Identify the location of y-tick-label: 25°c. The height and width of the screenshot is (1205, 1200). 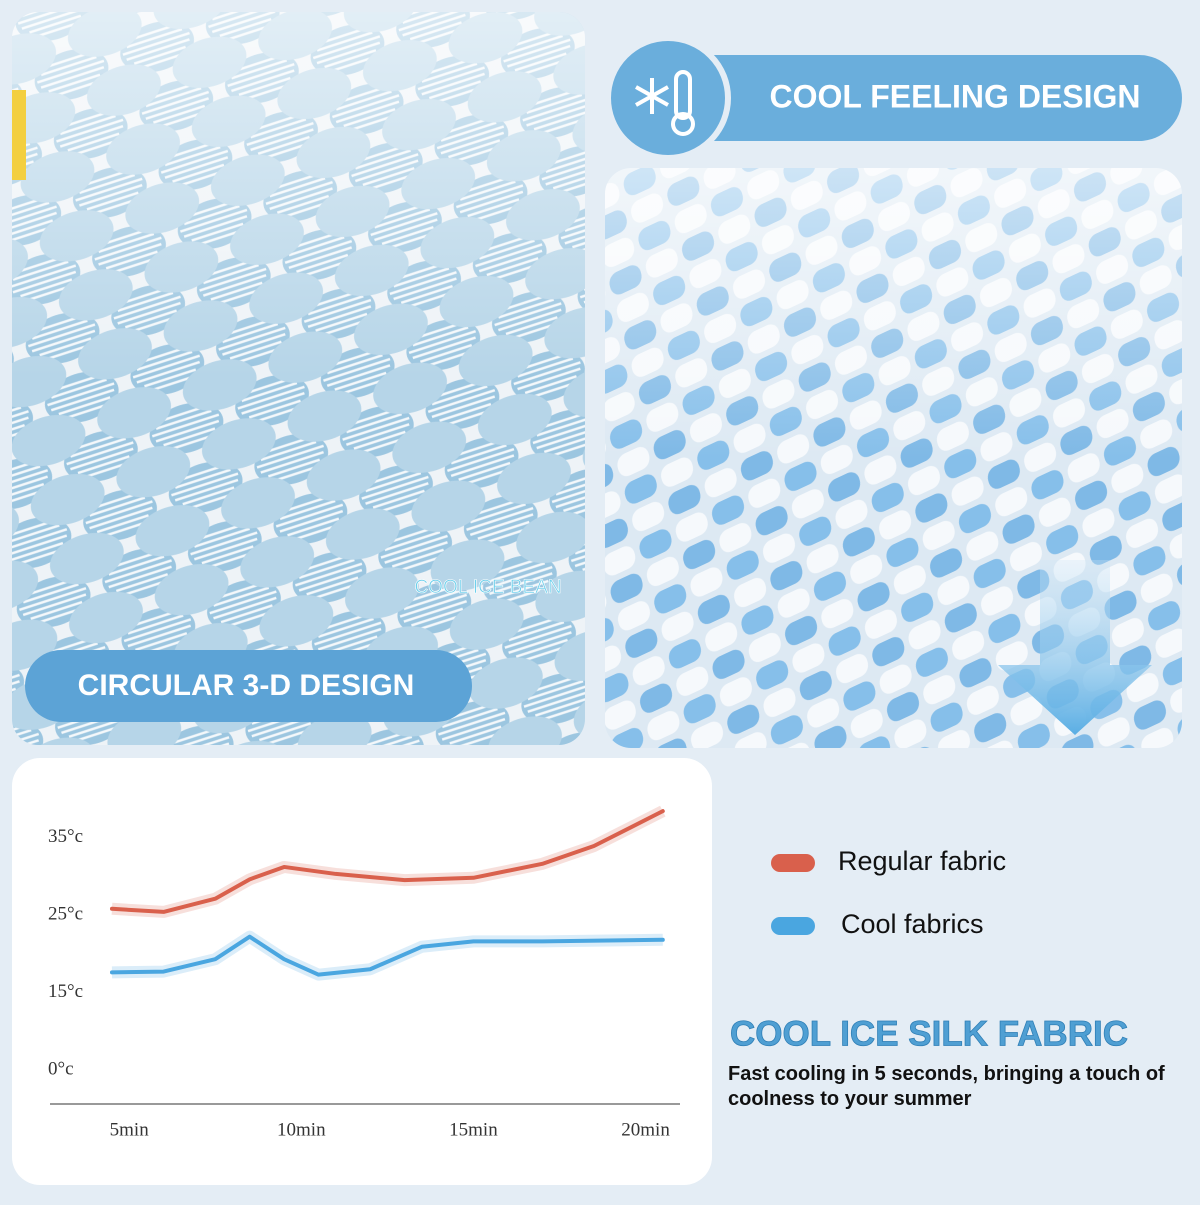
(65, 913).